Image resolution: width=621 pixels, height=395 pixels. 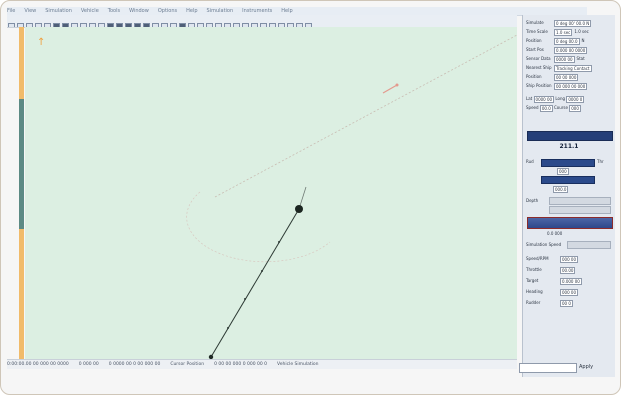 What do you see at coordinates (589, 245) in the screenshot?
I see `simulation-speed-field` at bounding box center [589, 245].